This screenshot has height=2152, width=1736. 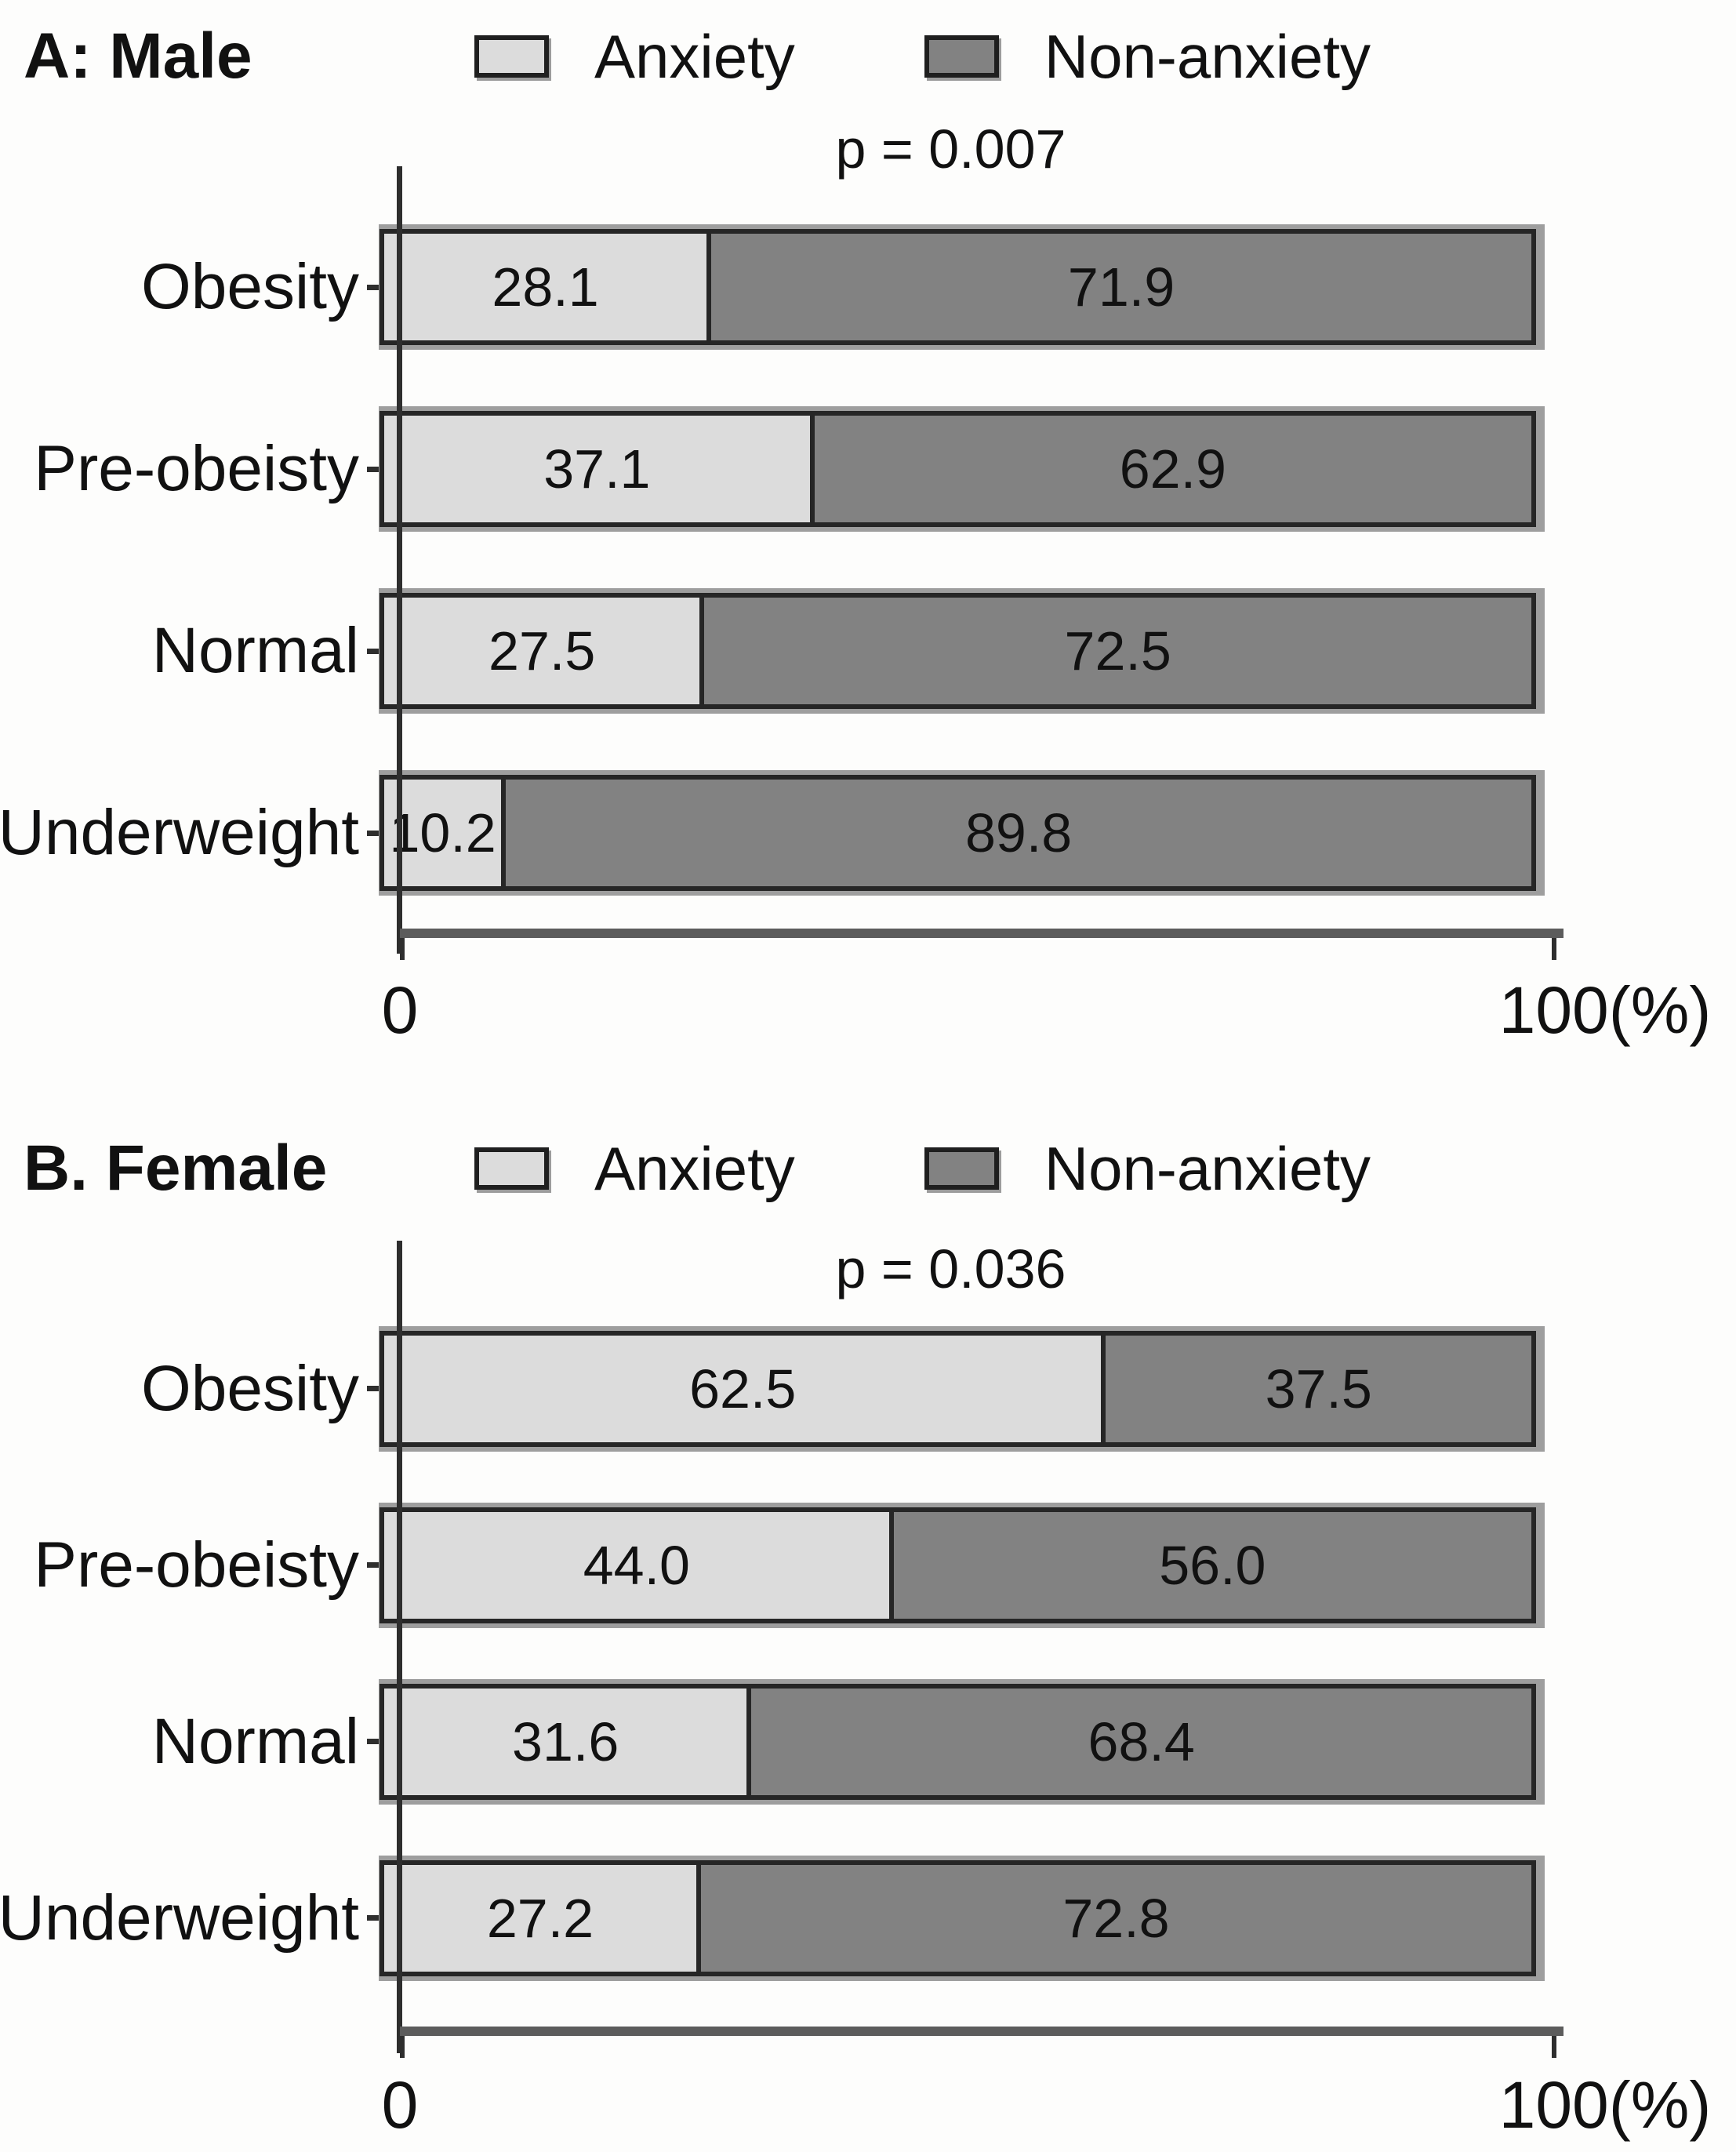 I want to click on stacked-bar: 27.2 72.8, so click(x=958, y=1917).